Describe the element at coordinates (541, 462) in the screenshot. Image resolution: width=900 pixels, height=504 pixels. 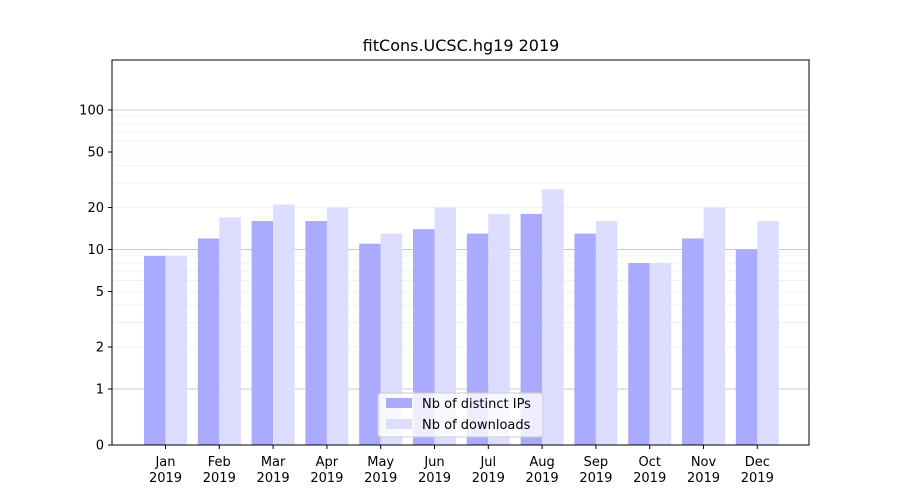
I see `x-tick-label-month: Aug` at that location.